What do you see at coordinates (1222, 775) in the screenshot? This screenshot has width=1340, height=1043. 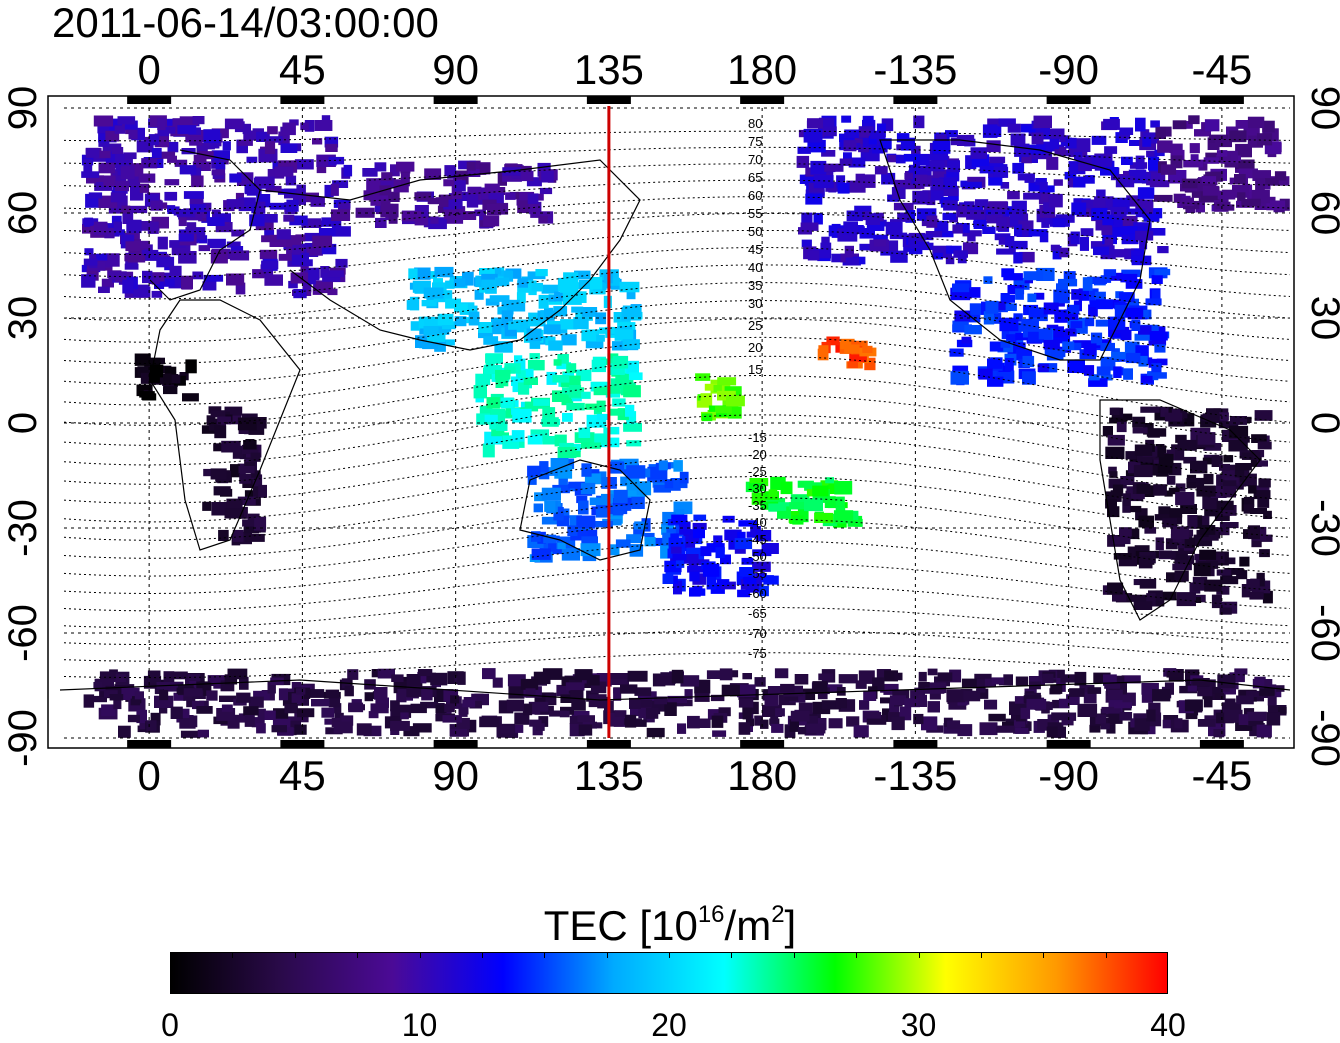 I see `bottom-axis-label: -45` at bounding box center [1222, 775].